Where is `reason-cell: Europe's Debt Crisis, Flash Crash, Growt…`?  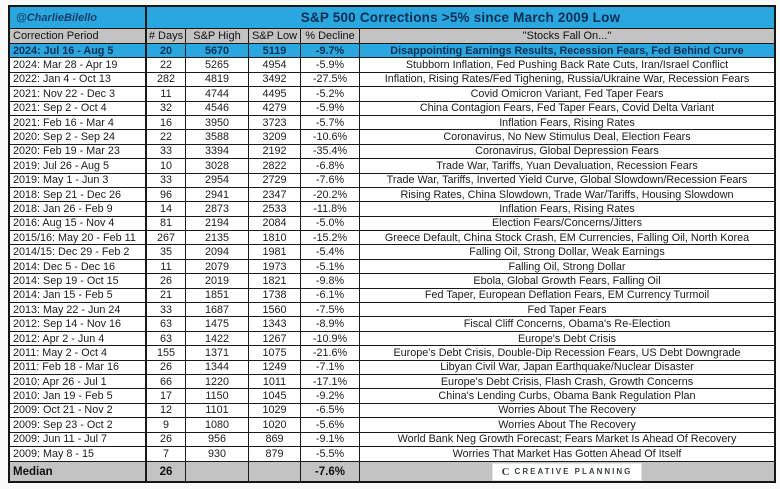 reason-cell: Europe's Debt Crisis, Flash Crash, Growt… is located at coordinates (567, 381).